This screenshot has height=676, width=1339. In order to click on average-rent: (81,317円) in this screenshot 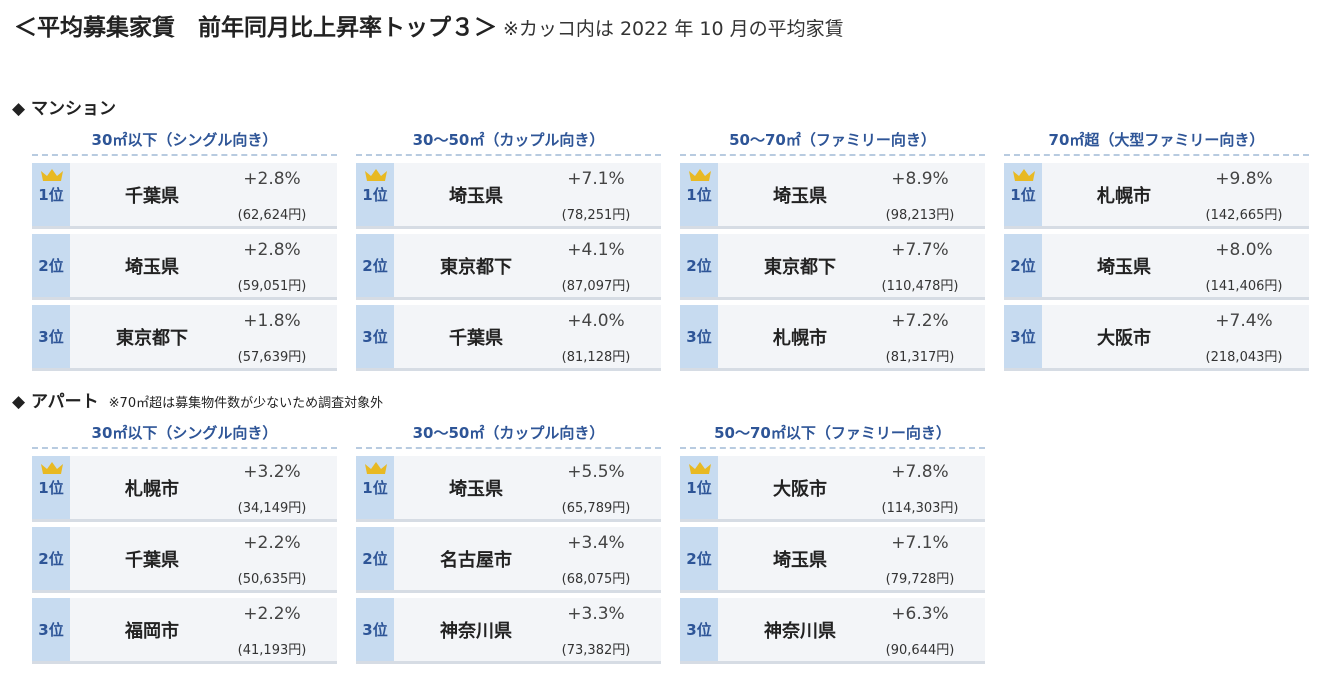, I will do `click(920, 357)`.